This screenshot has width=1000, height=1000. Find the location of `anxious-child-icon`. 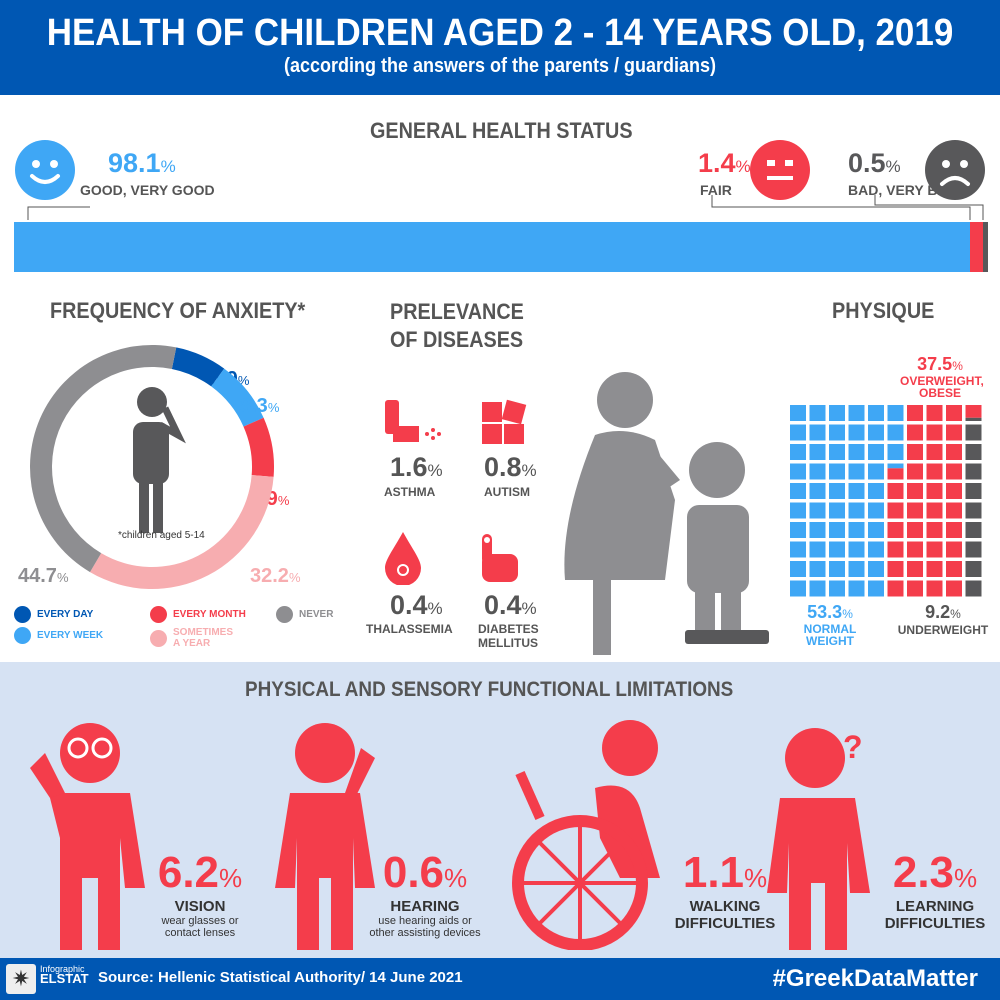

anxious-child-icon is located at coordinates (159, 460).